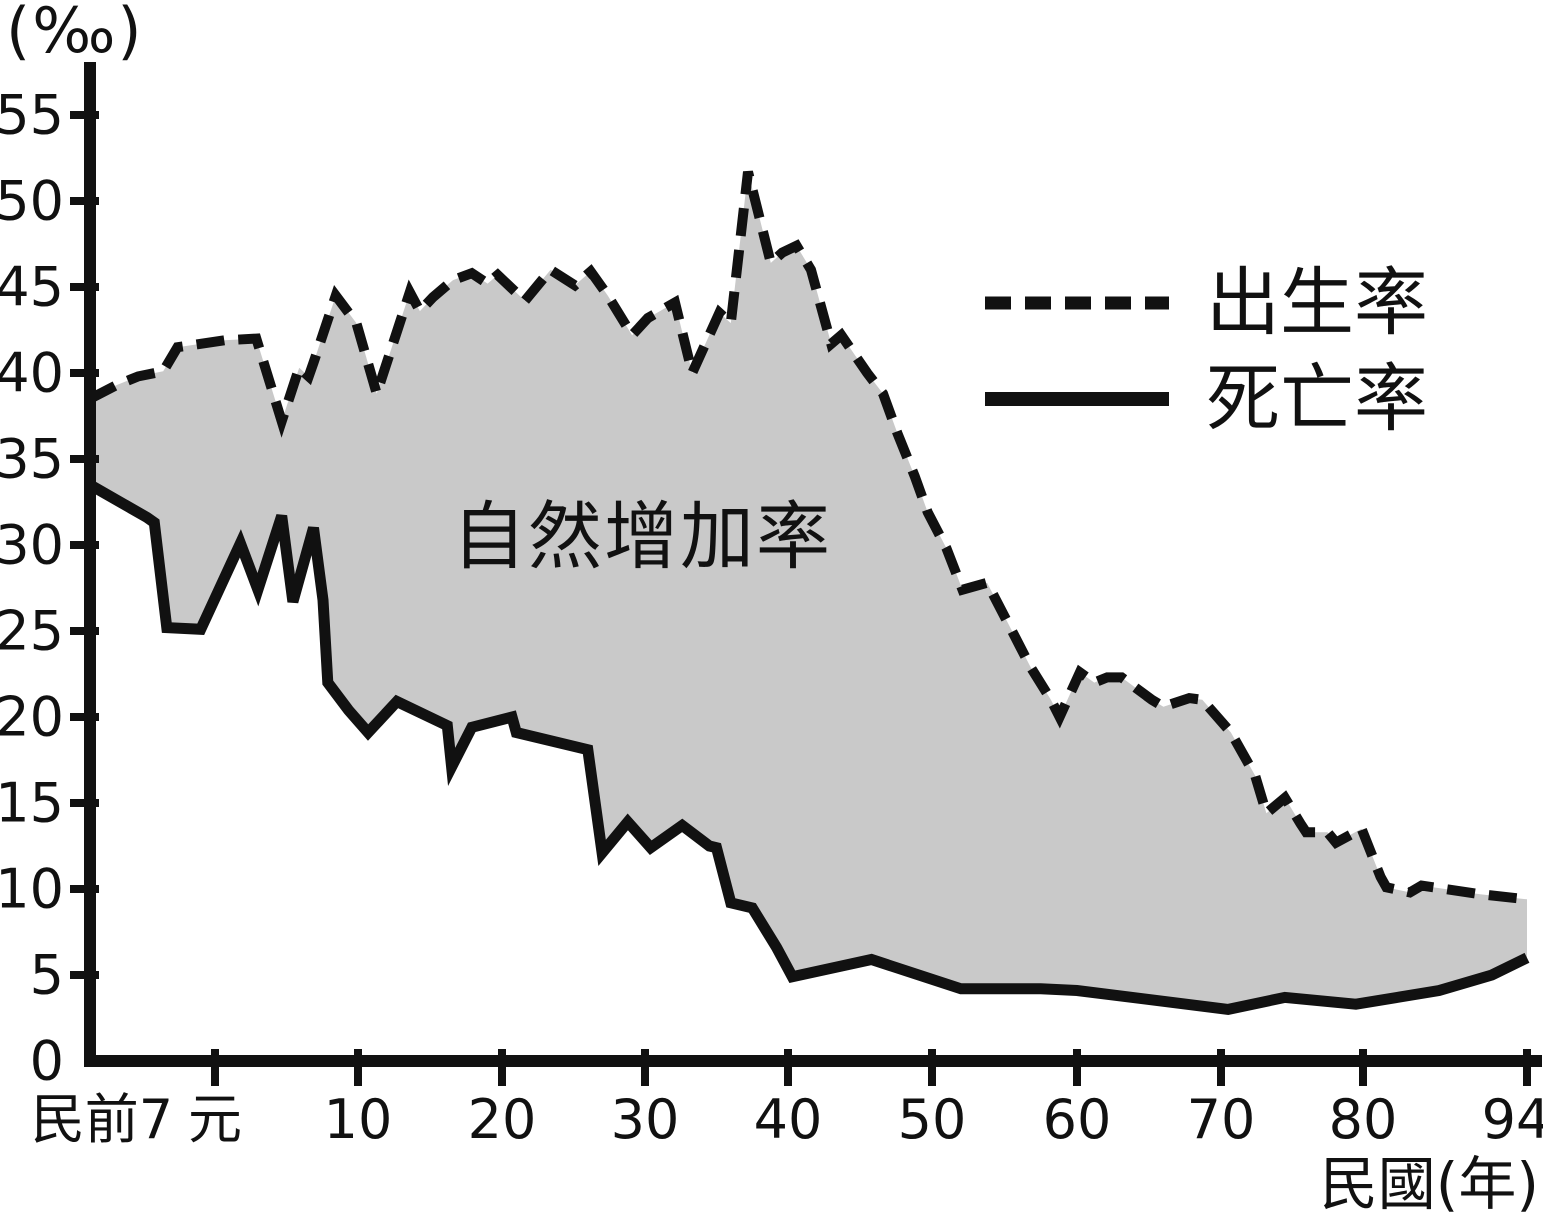 The height and width of the screenshot is (1222, 1543). I want to click on y-tick-label-55: 55, so click(32, 115).